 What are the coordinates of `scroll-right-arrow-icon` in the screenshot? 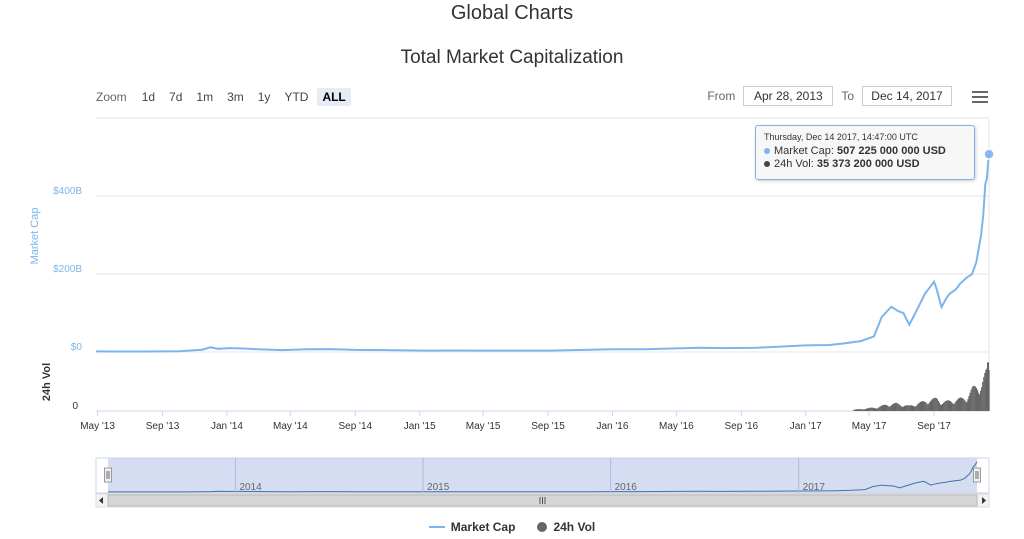 It's located at (984, 500).